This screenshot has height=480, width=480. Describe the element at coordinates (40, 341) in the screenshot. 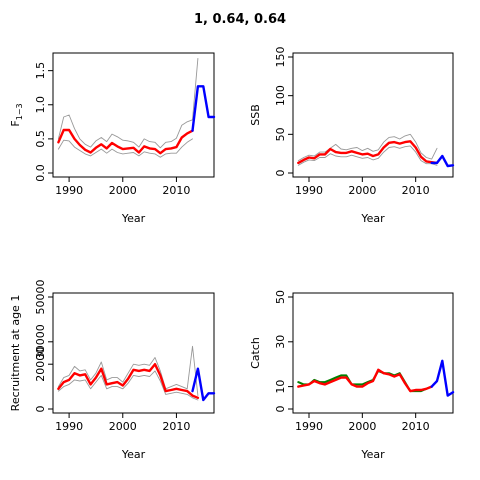

I see `y-tick-label: 30000` at that location.